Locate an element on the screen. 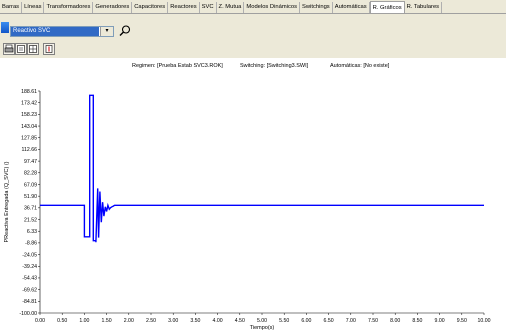  x-tick-label: 5.50 is located at coordinates (284, 321).